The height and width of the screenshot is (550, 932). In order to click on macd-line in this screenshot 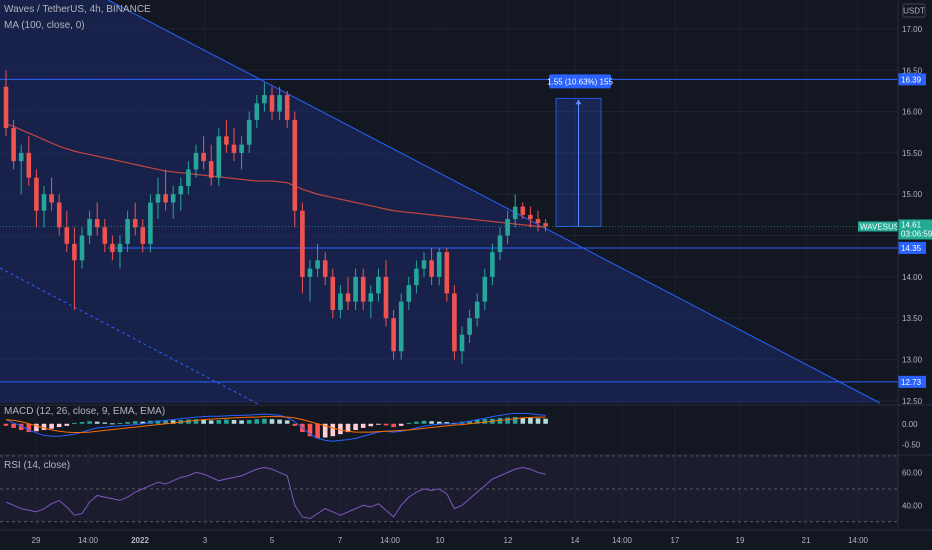, I will do `click(275, 427)`.